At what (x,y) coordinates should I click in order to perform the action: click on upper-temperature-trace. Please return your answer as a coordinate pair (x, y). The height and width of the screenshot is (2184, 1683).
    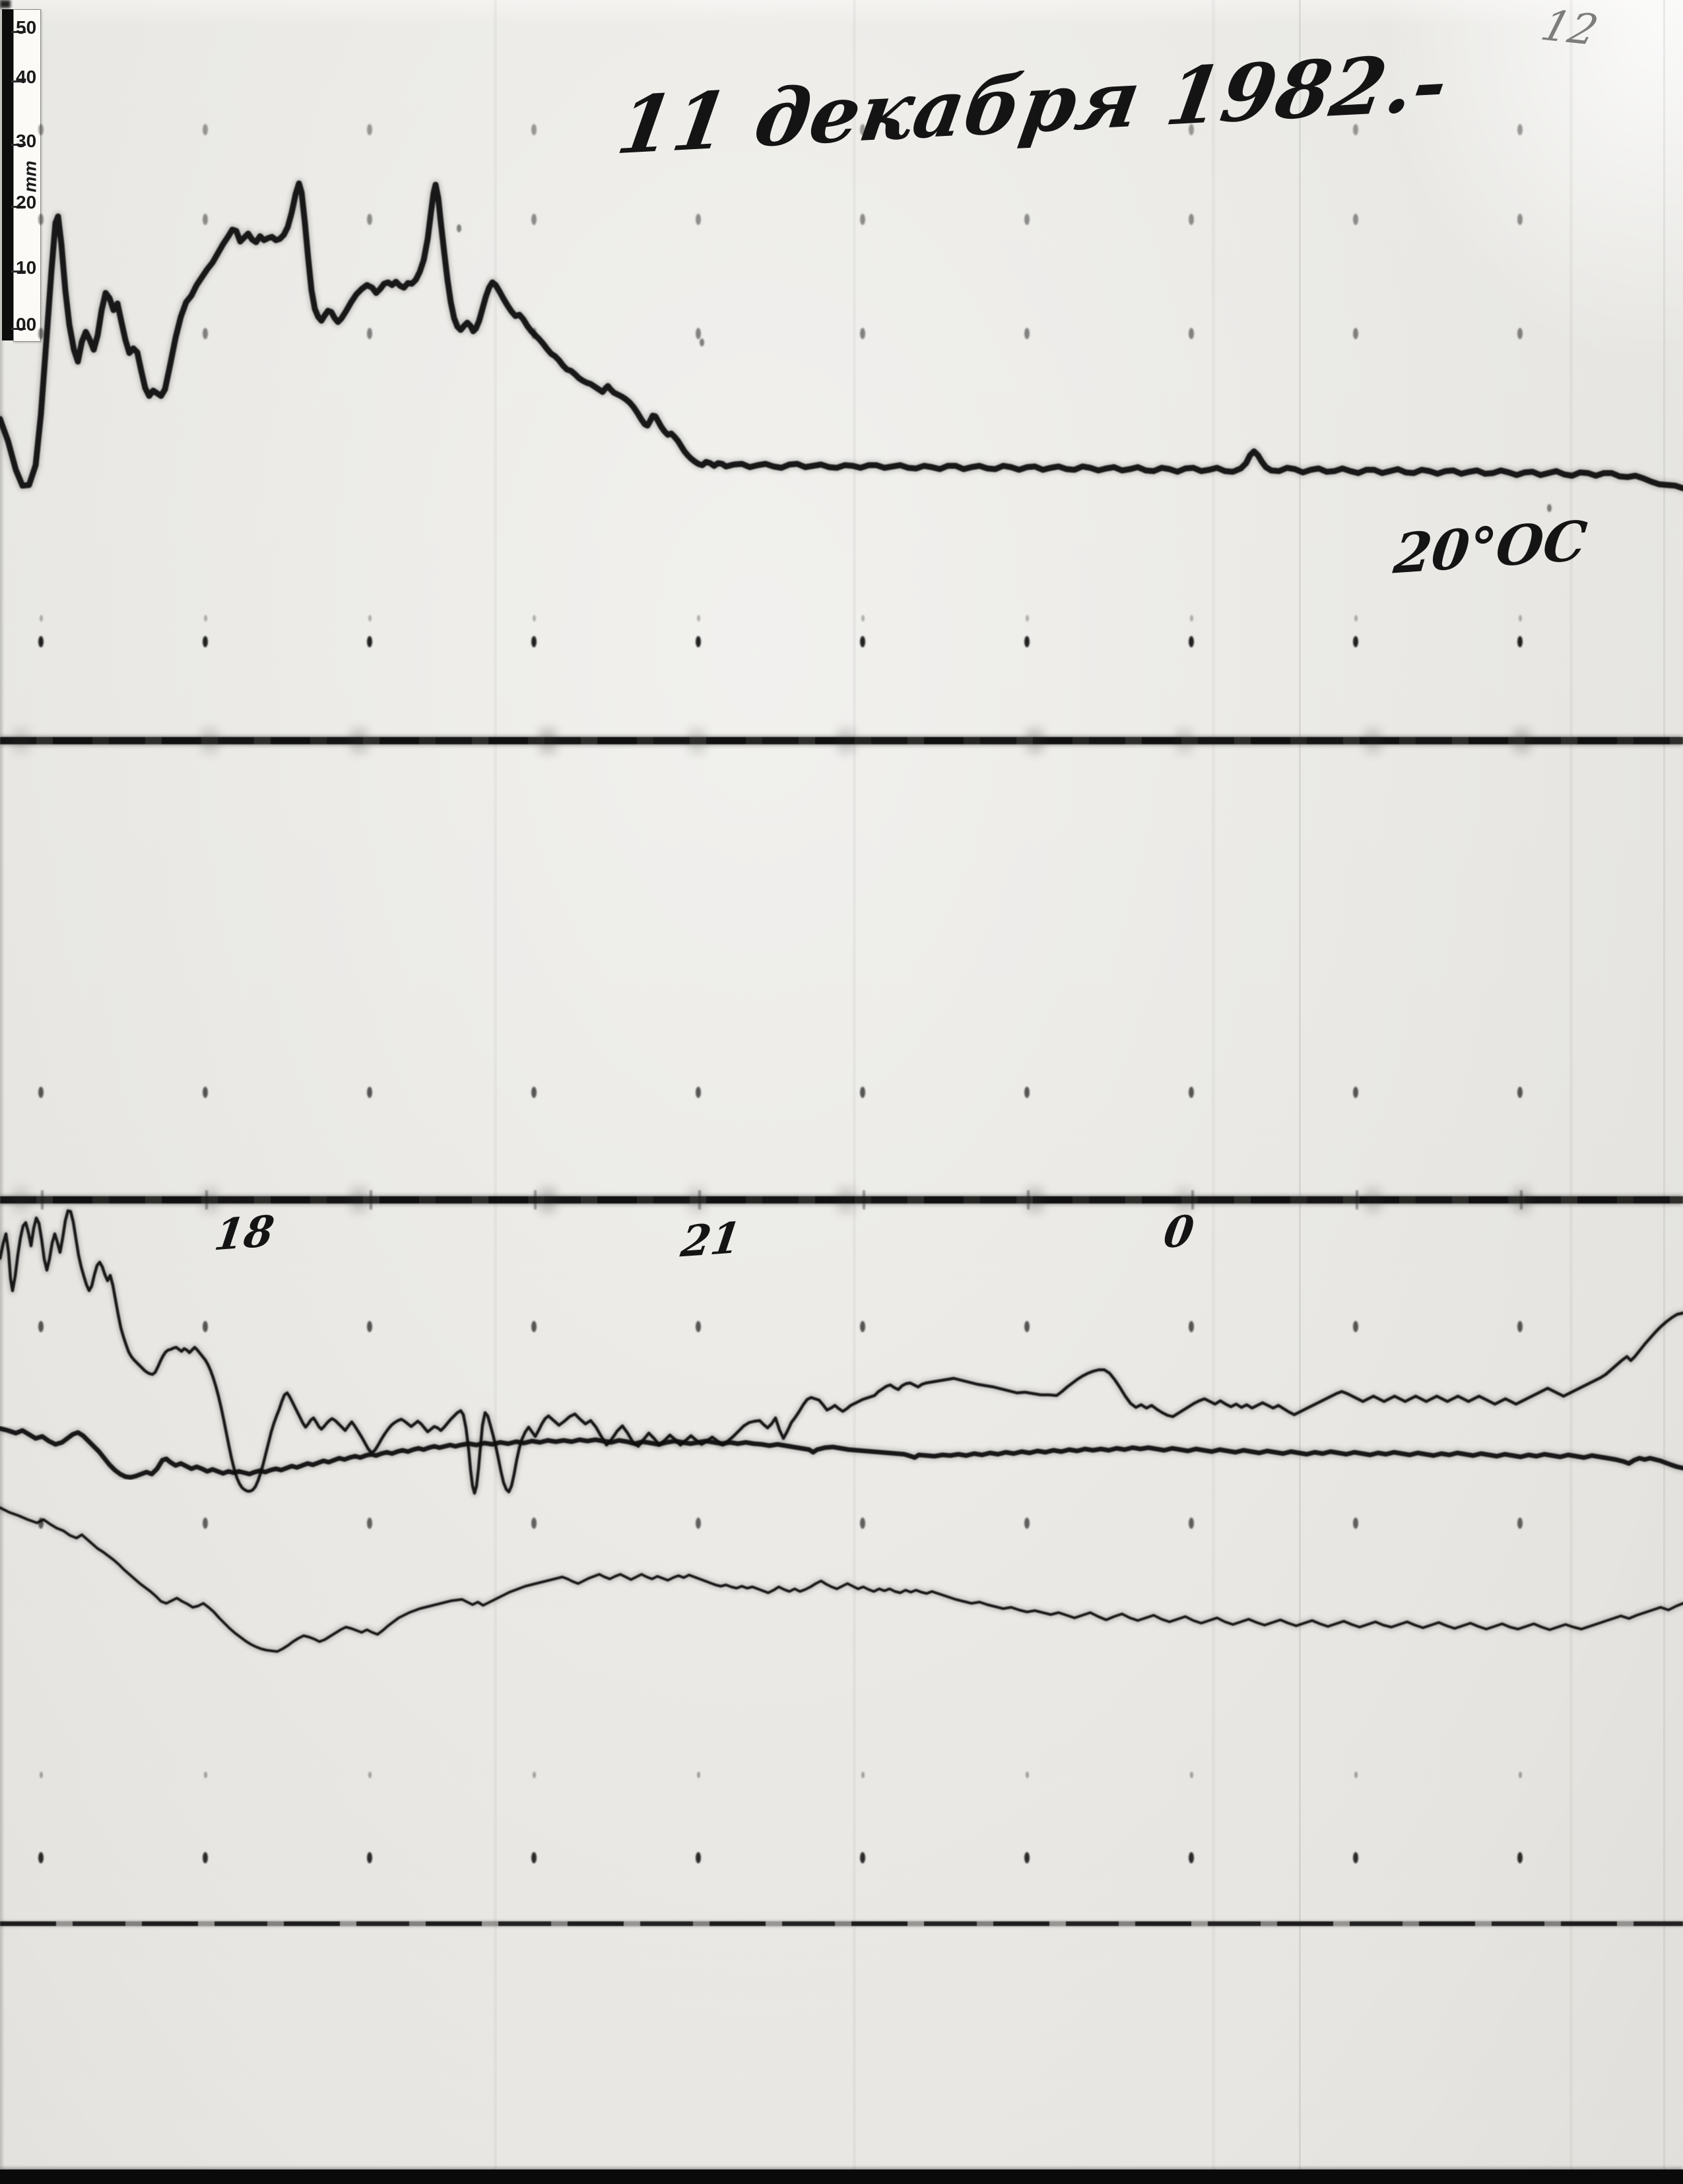
    Looking at the image, I should click on (841, 336).